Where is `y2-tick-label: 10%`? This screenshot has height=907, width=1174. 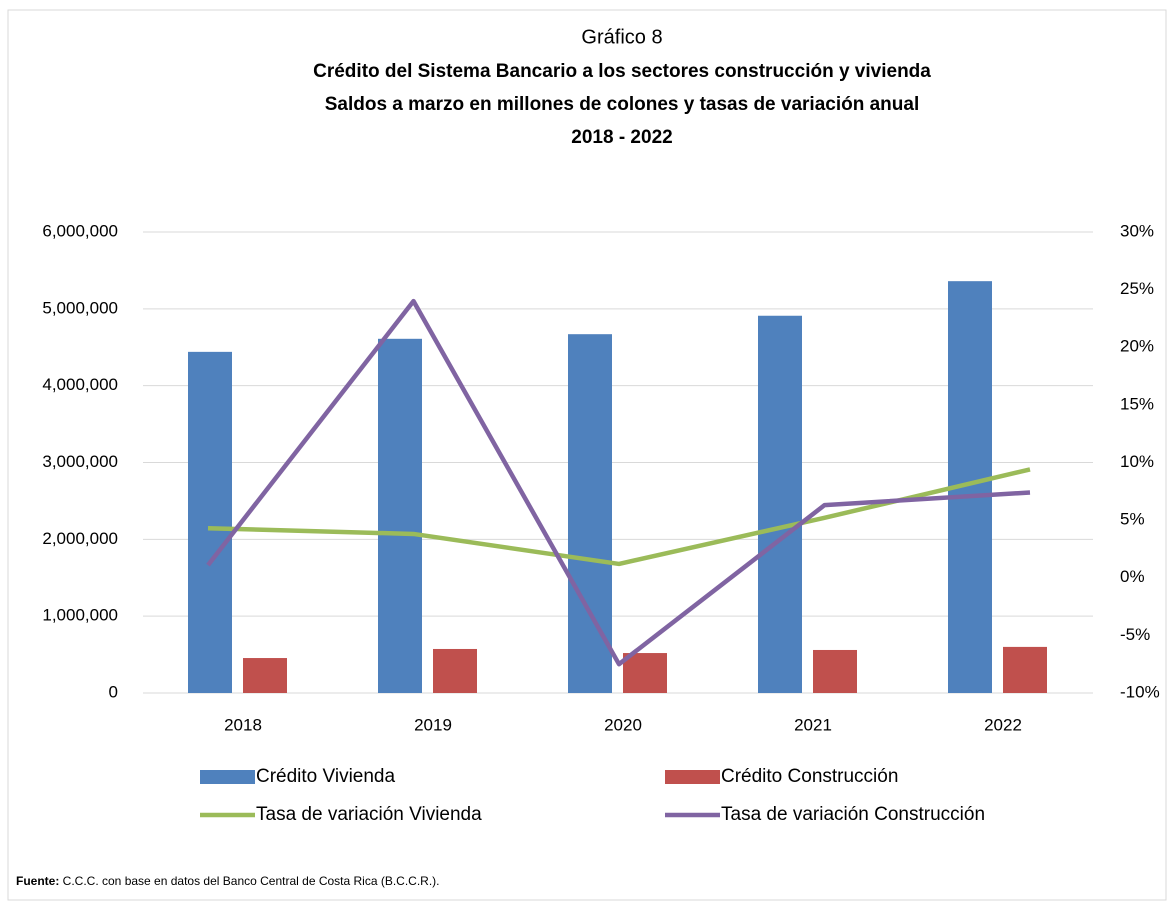
y2-tick-label: 10% is located at coordinates (1137, 461).